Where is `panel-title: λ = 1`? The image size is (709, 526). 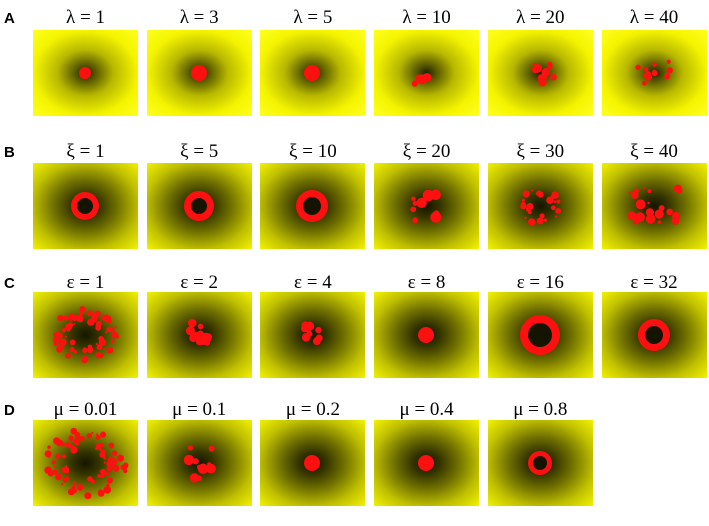 panel-title: λ = 1 is located at coordinates (85, 17).